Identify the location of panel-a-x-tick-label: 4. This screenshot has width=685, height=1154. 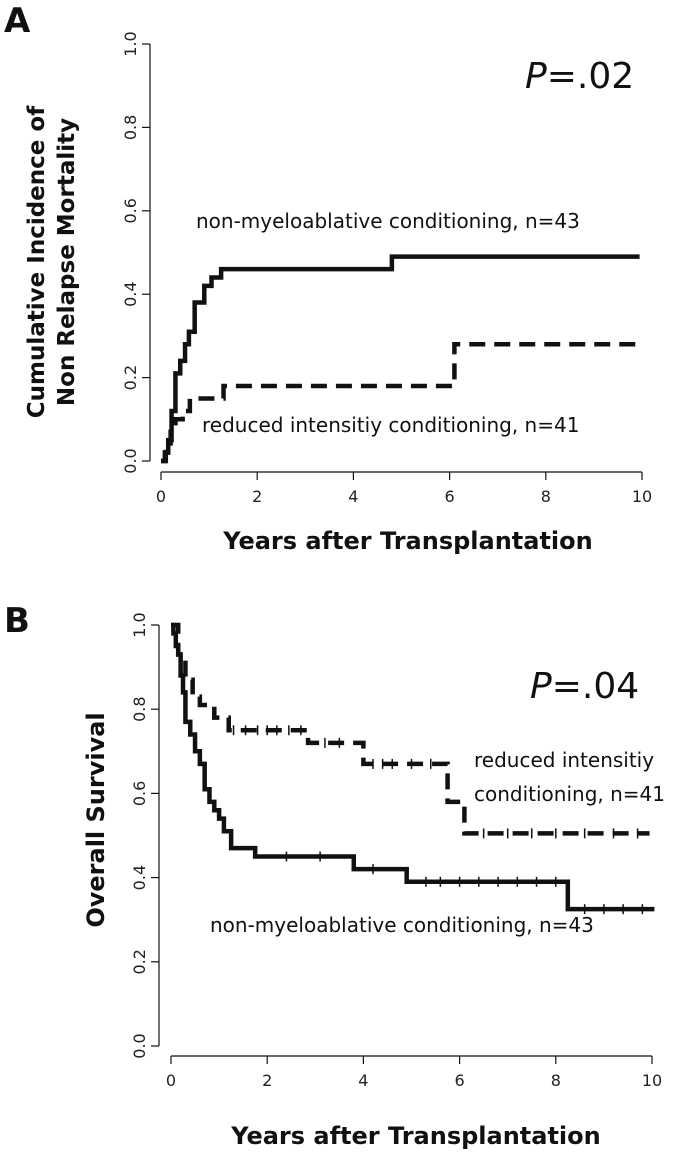
(353, 496).